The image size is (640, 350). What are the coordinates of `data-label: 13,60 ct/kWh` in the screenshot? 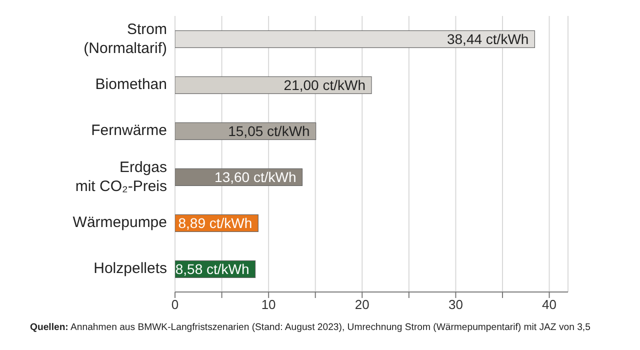 It's located at (255, 177).